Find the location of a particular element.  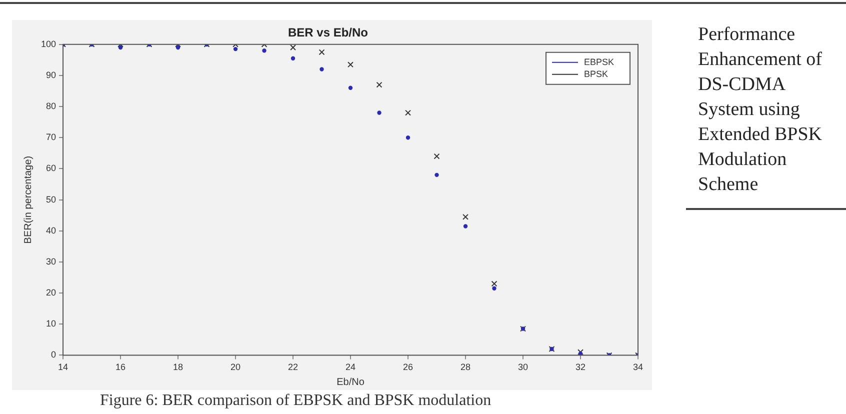

legend-label: BPSK is located at coordinates (596, 73).